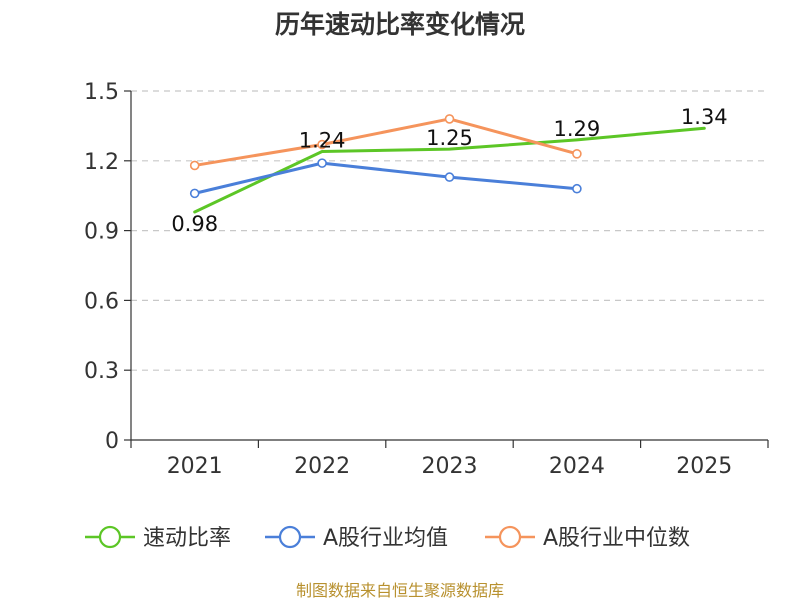 The width and height of the screenshot is (800, 600). I want to click on series-2-point-2024, so click(577, 154).